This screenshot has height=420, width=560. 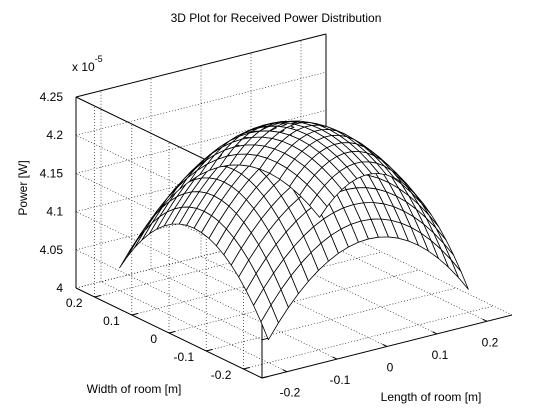 I want to click on z-tick-label: 4.15, so click(x=52, y=173).